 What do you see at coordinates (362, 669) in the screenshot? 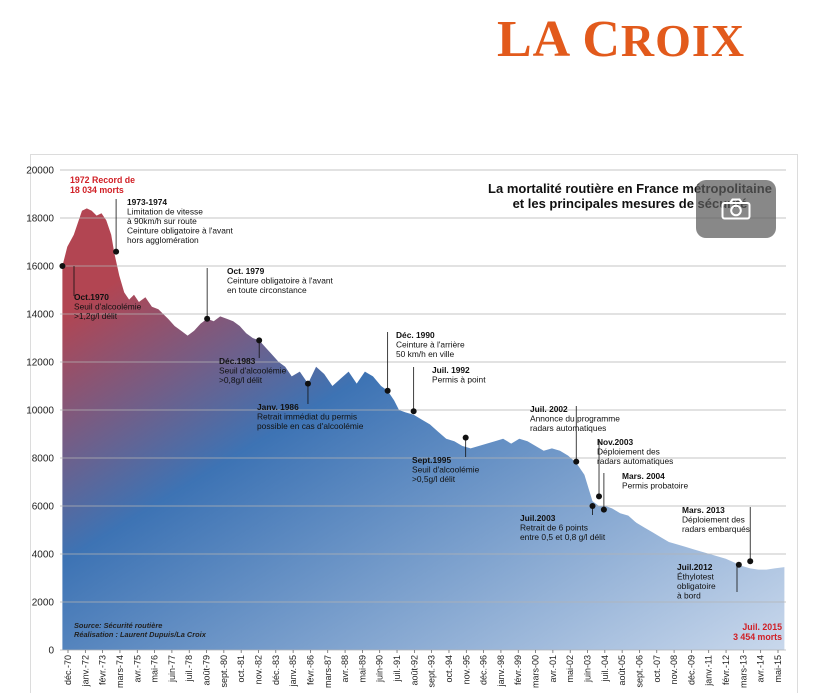
I see `x-tick-label: mai-89` at bounding box center [362, 669].